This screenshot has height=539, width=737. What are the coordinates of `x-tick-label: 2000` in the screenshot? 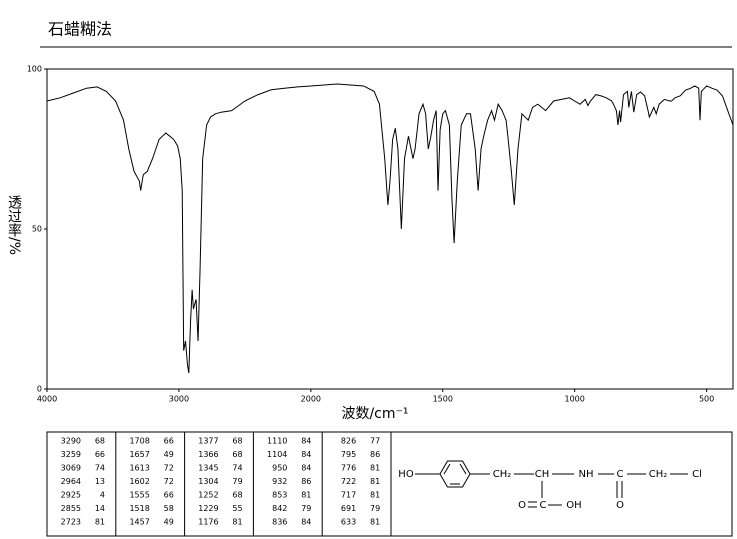 It's located at (311, 399).